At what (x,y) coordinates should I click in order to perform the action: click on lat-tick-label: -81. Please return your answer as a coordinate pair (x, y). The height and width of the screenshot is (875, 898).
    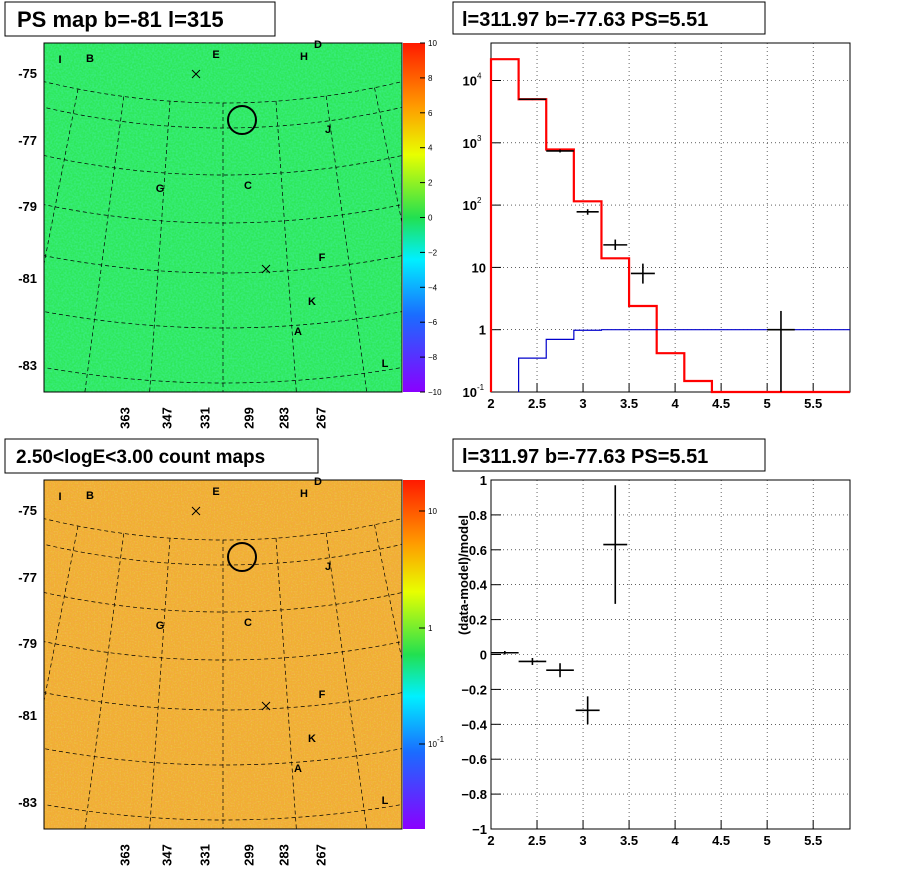
    Looking at the image, I should click on (27, 715).